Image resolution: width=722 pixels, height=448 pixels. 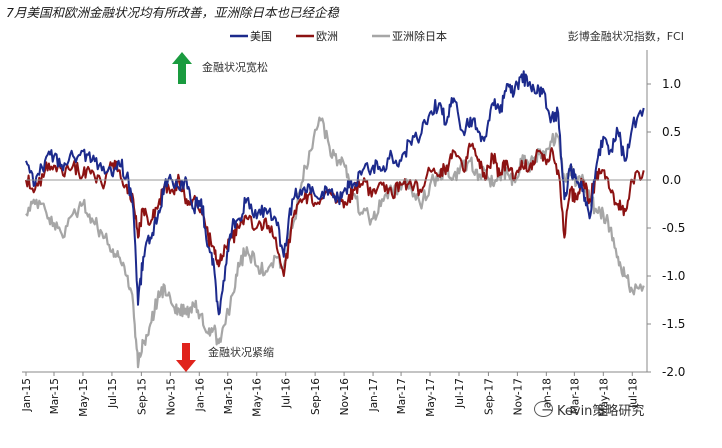 I want to click on x-tick-label: Jul-18, so click(x=633, y=393).